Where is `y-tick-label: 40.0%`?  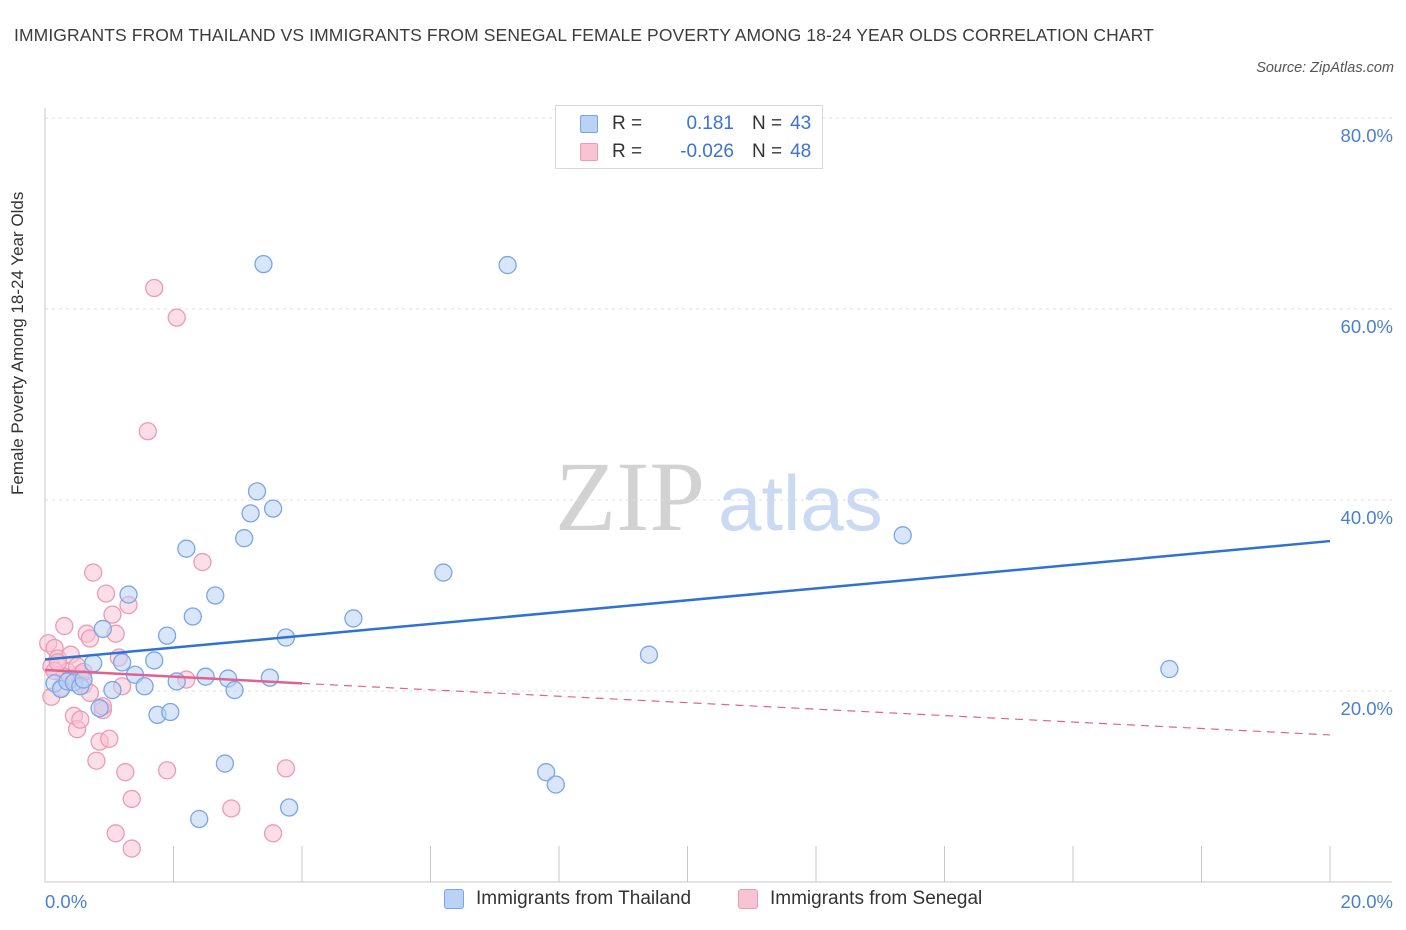
y-tick-label: 40.0% is located at coordinates (1367, 517).